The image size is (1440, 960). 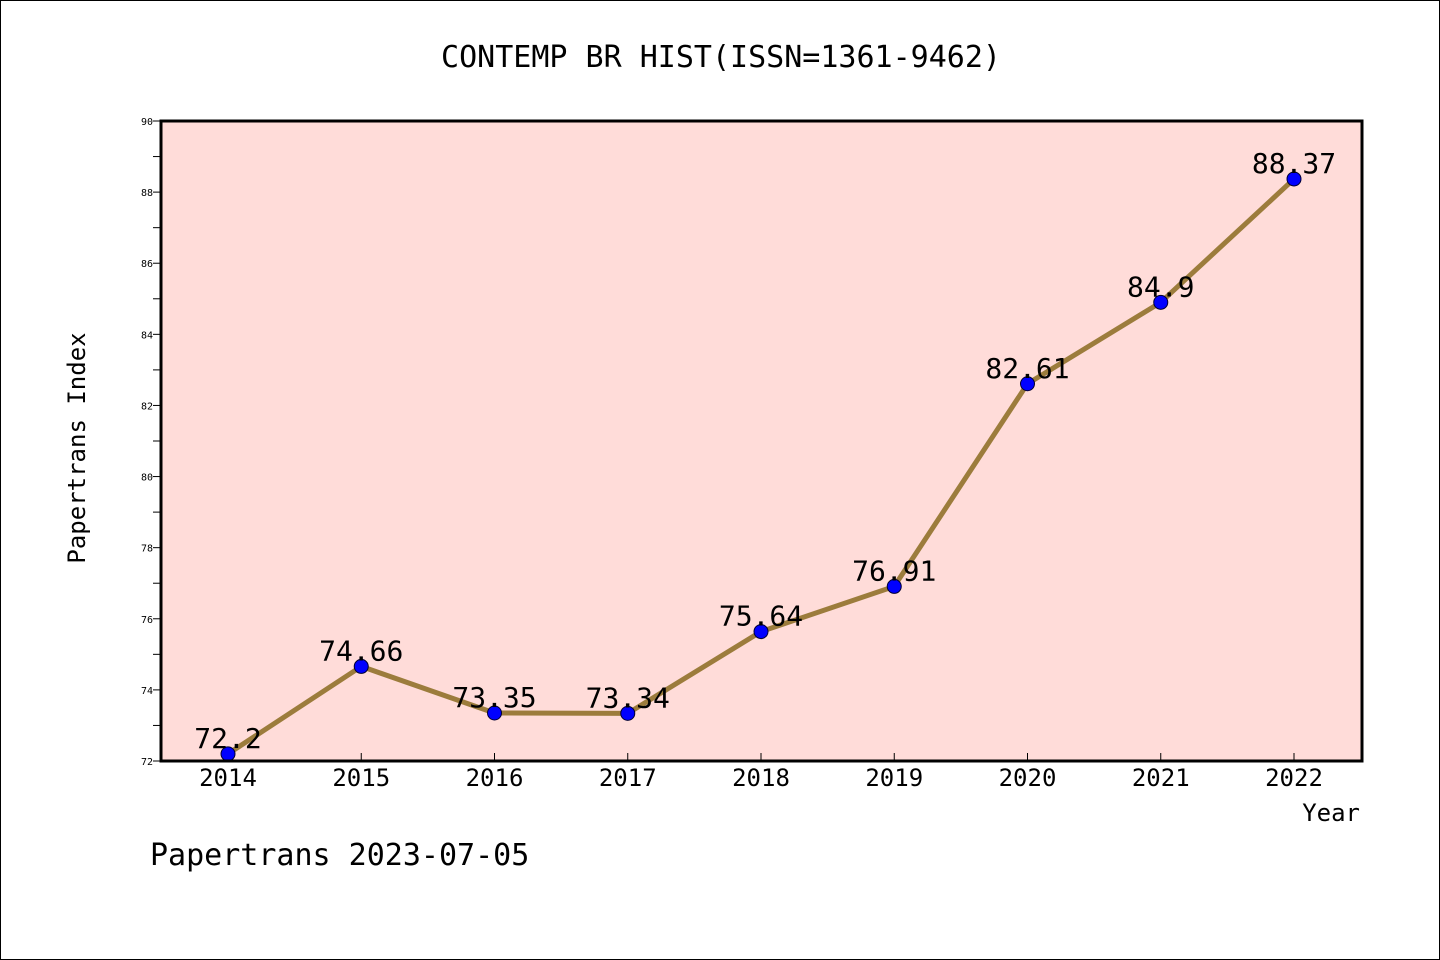 What do you see at coordinates (628, 778) in the screenshot?
I see `x-tick-label: 2017` at bounding box center [628, 778].